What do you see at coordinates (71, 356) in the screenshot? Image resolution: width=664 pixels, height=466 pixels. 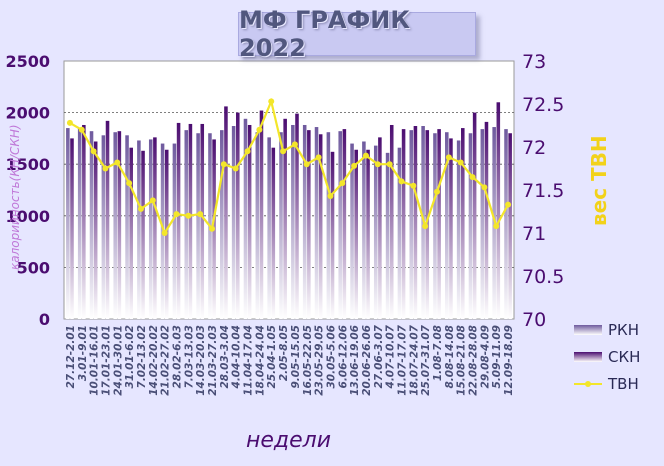 I see `x-tick-label: 27.12-2.01` at bounding box center [71, 356].